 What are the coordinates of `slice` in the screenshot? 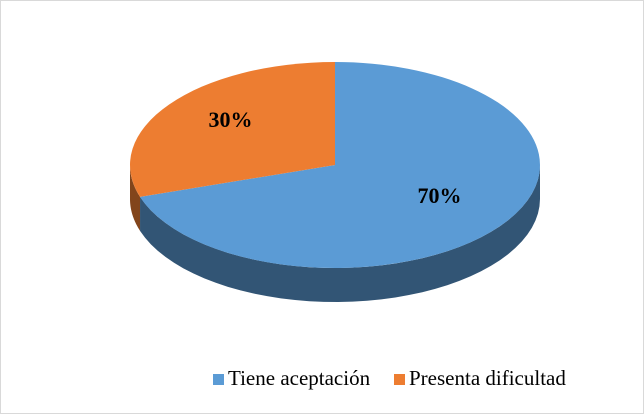 It's located at (232, 129).